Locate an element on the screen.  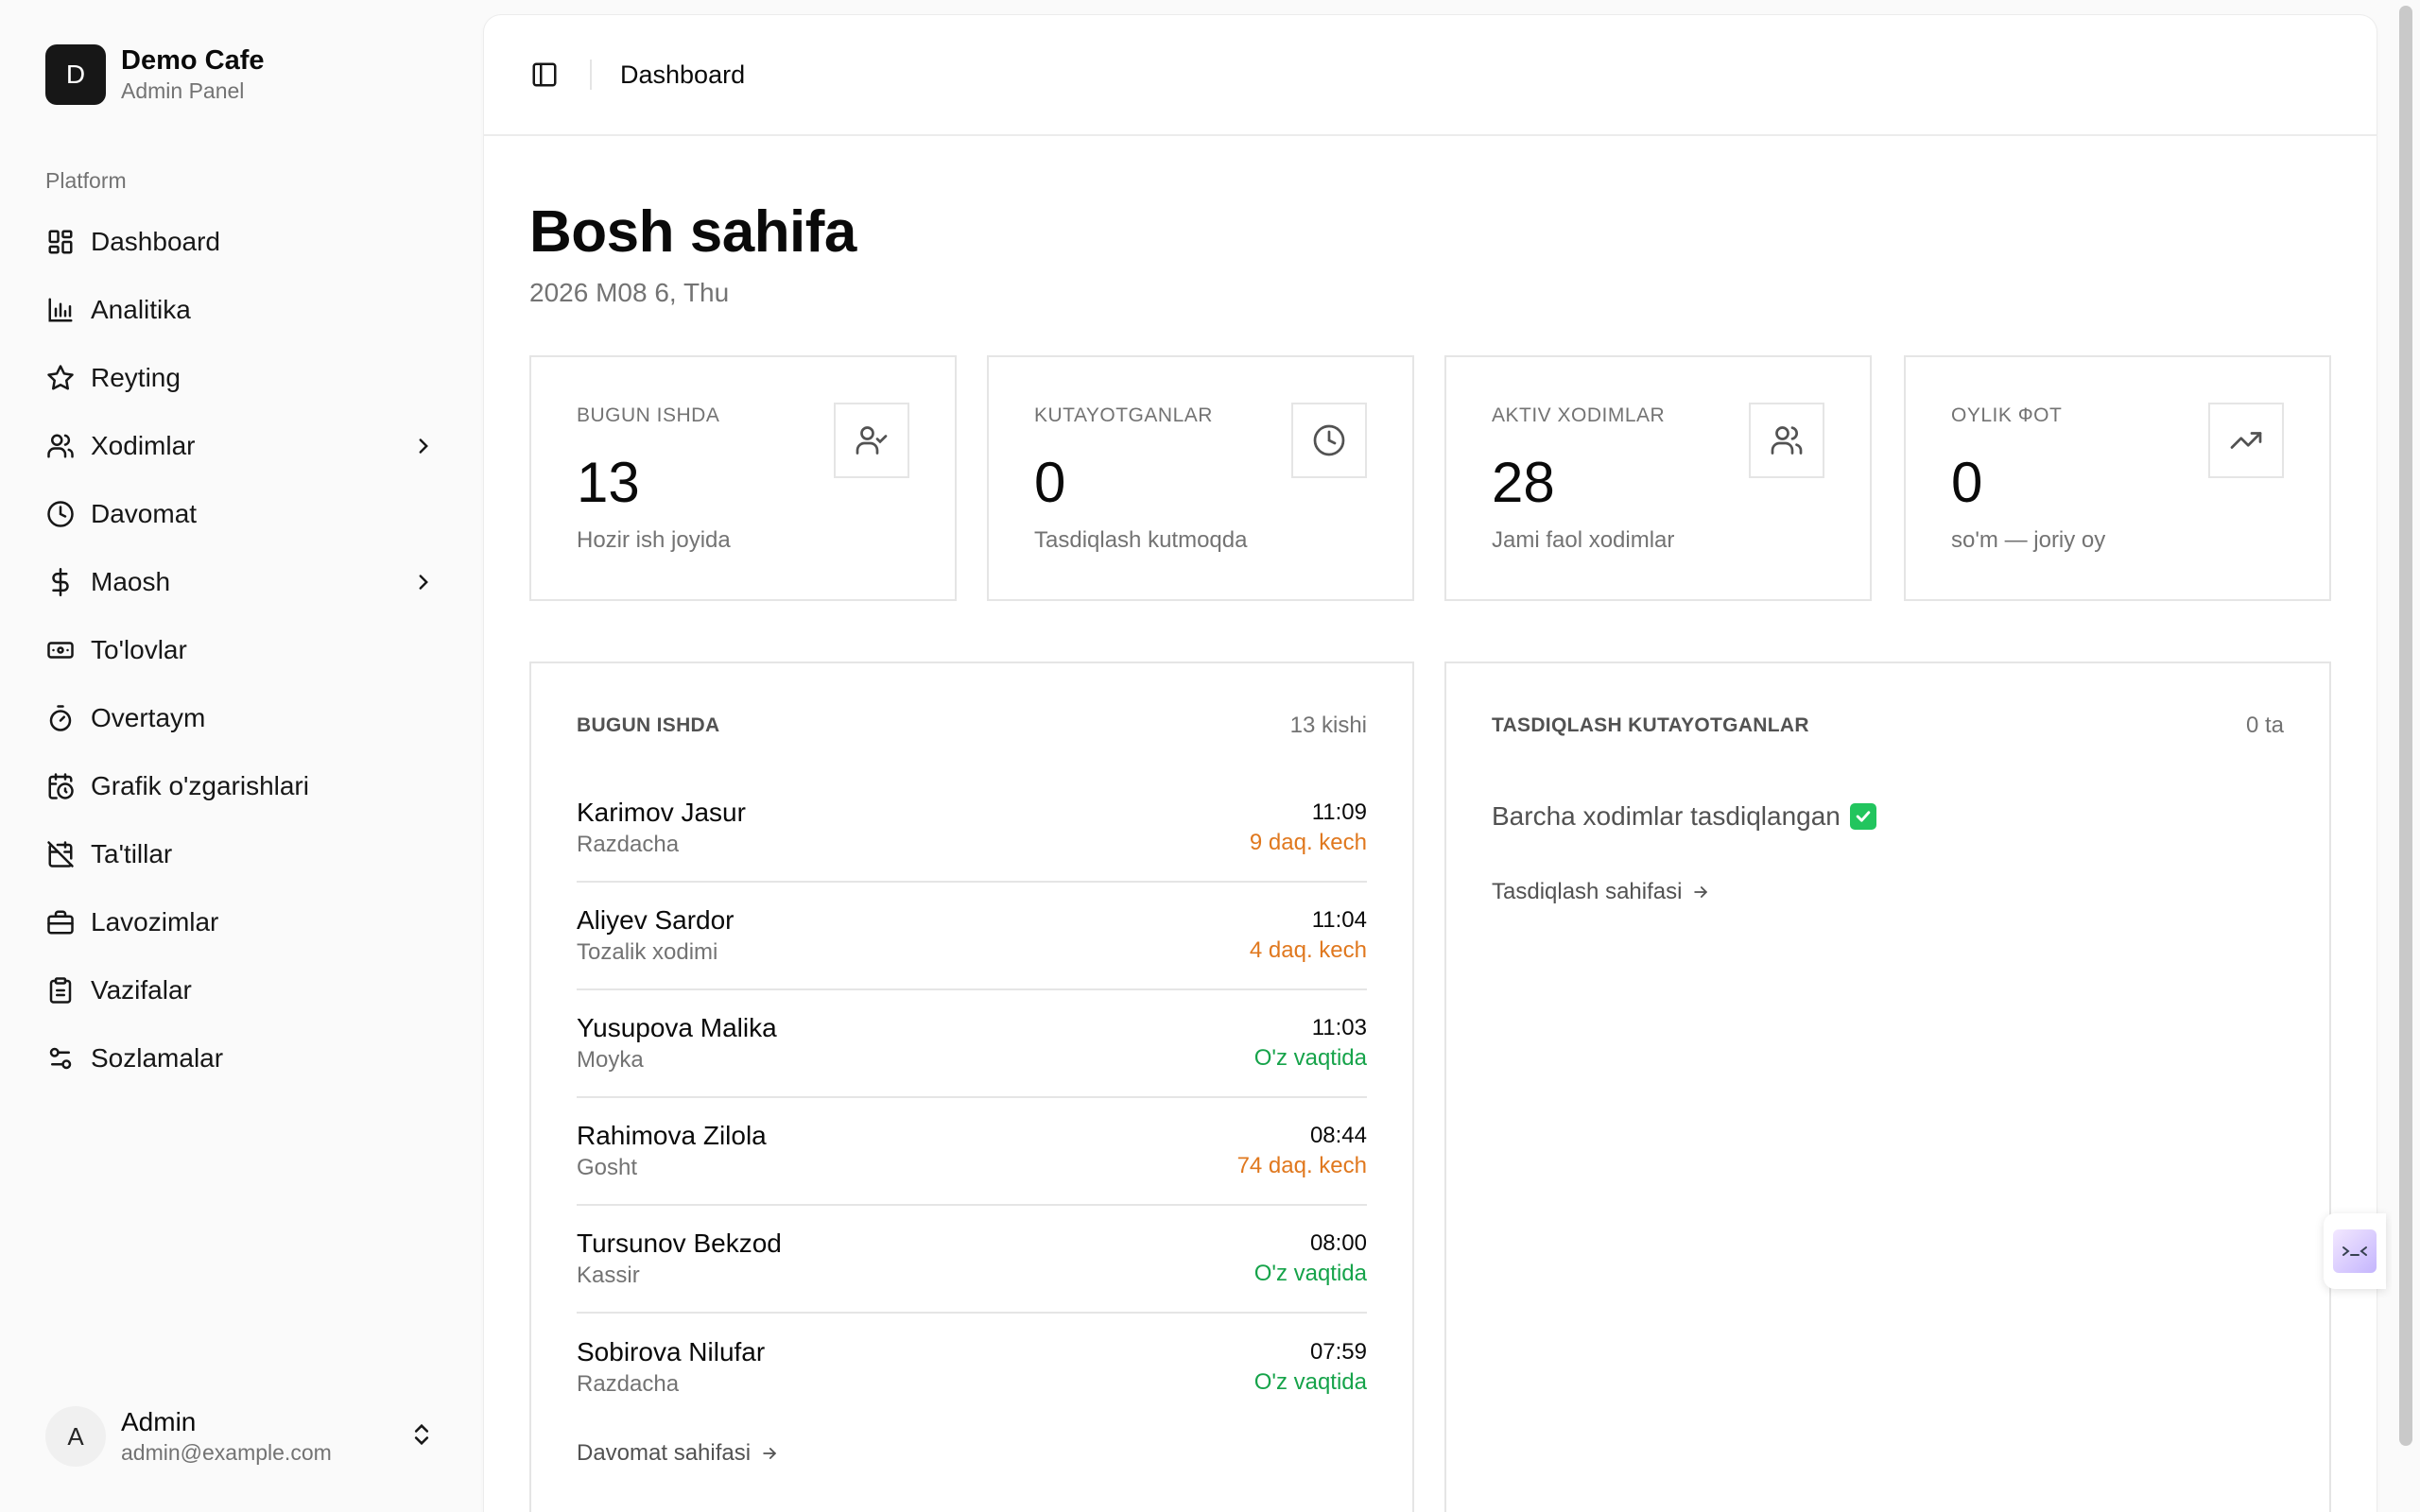
scrollbar is located at coordinates (2406, 756).